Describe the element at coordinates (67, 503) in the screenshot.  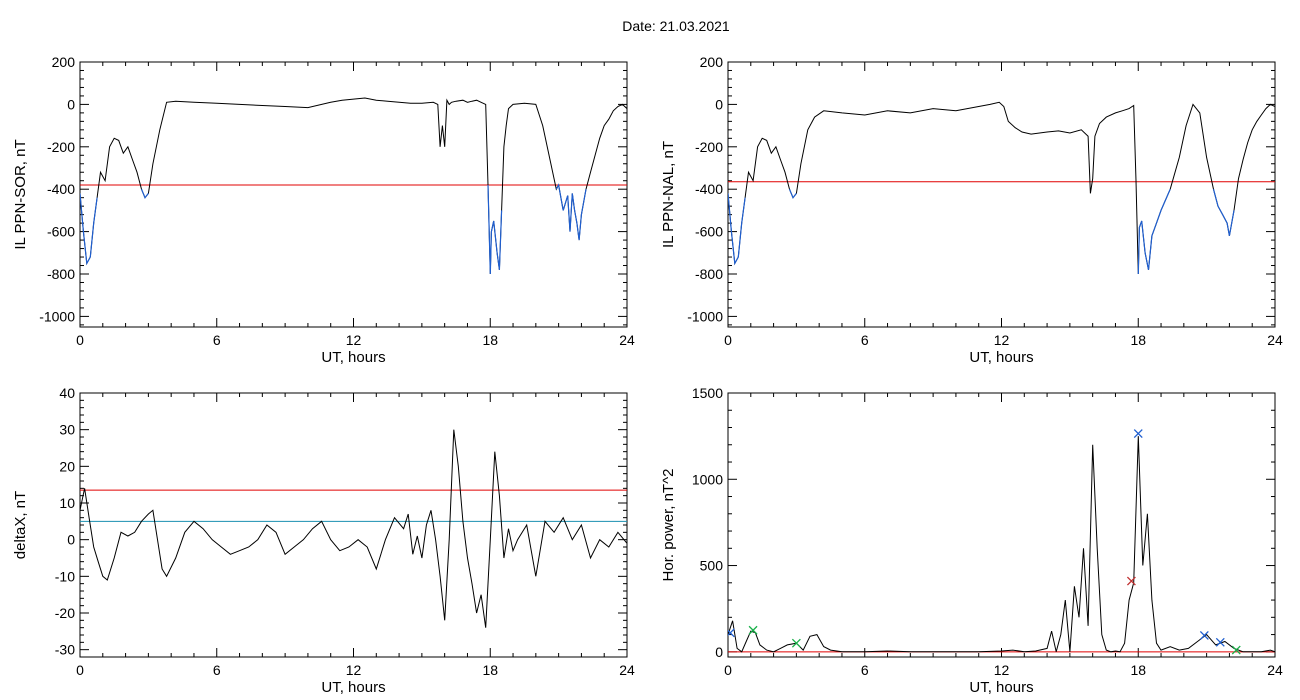
I see `y-tick-label: 10` at that location.